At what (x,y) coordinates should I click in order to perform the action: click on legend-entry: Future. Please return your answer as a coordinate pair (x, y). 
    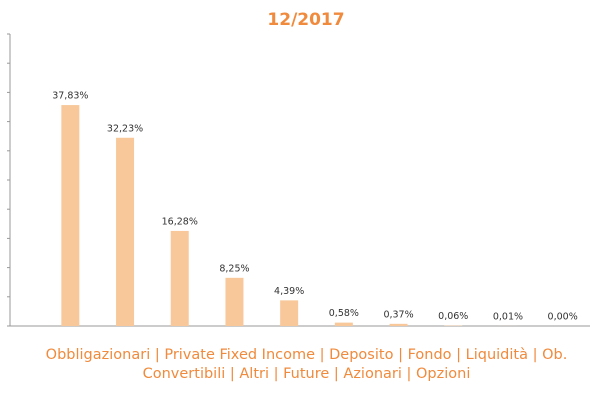
    Looking at the image, I should click on (306, 374).